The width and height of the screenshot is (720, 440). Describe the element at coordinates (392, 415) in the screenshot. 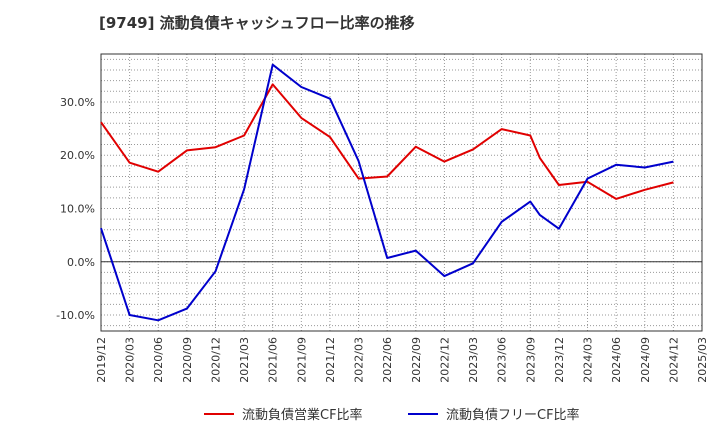

I see `legend: 流動負債営業CF比率 流動負債フリーCF比率` at that location.